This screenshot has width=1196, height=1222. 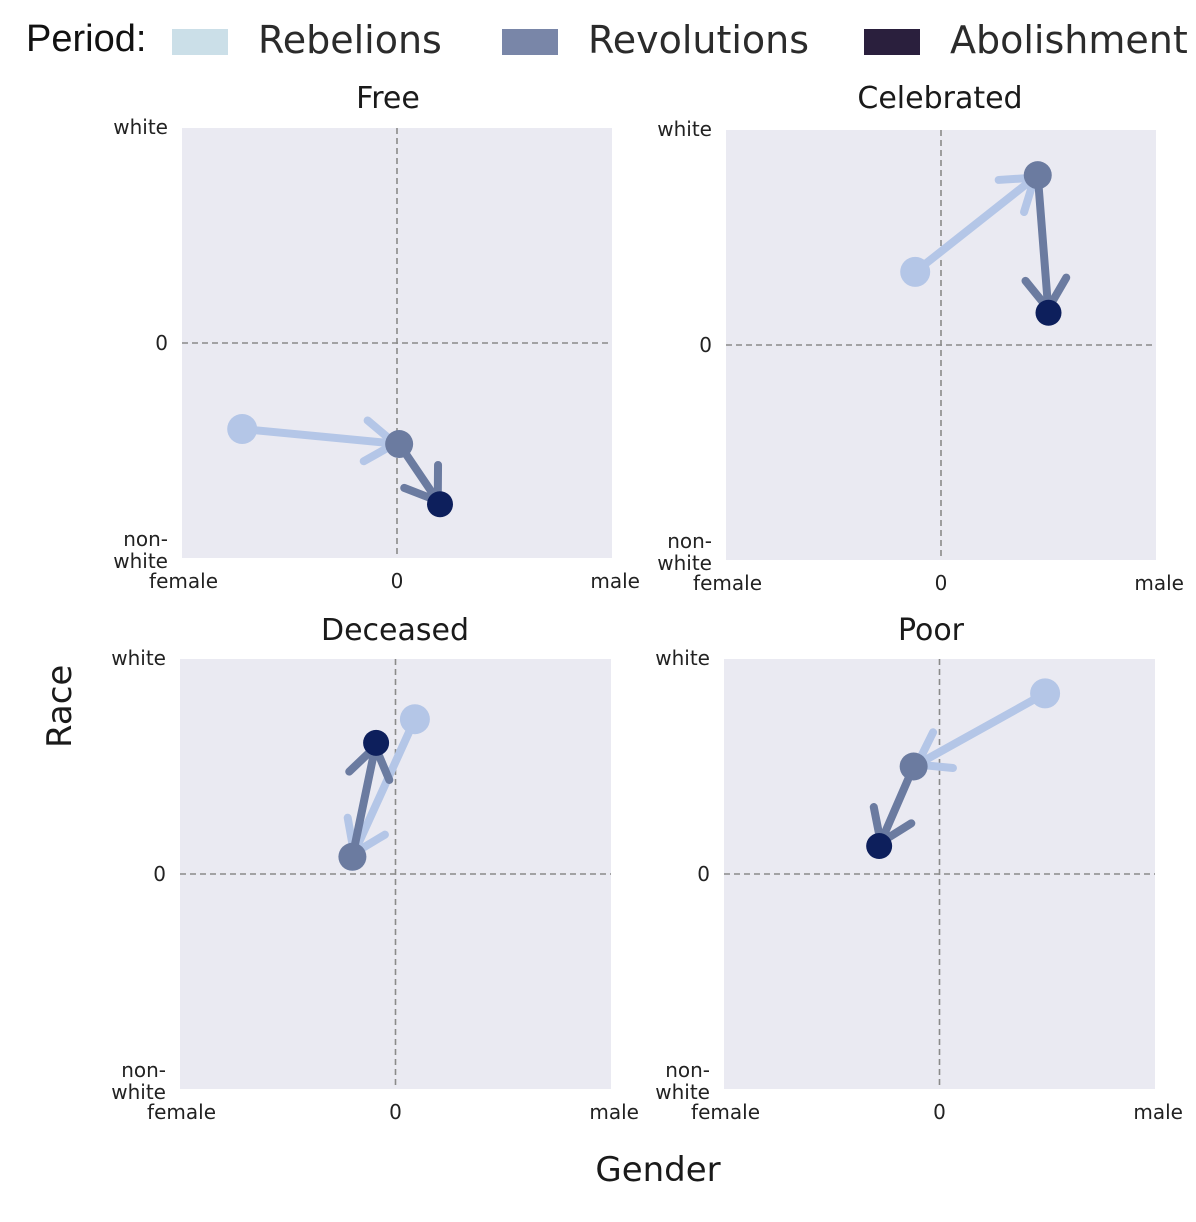 I want to click on legend-label-revolutions: Revolutions, so click(x=699, y=40).